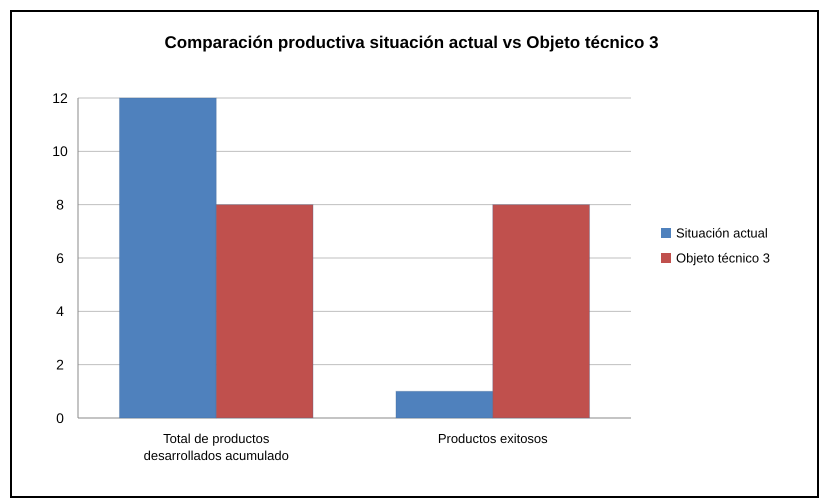  What do you see at coordinates (60, 311) in the screenshot?
I see `y-tick-label: 4` at bounding box center [60, 311].